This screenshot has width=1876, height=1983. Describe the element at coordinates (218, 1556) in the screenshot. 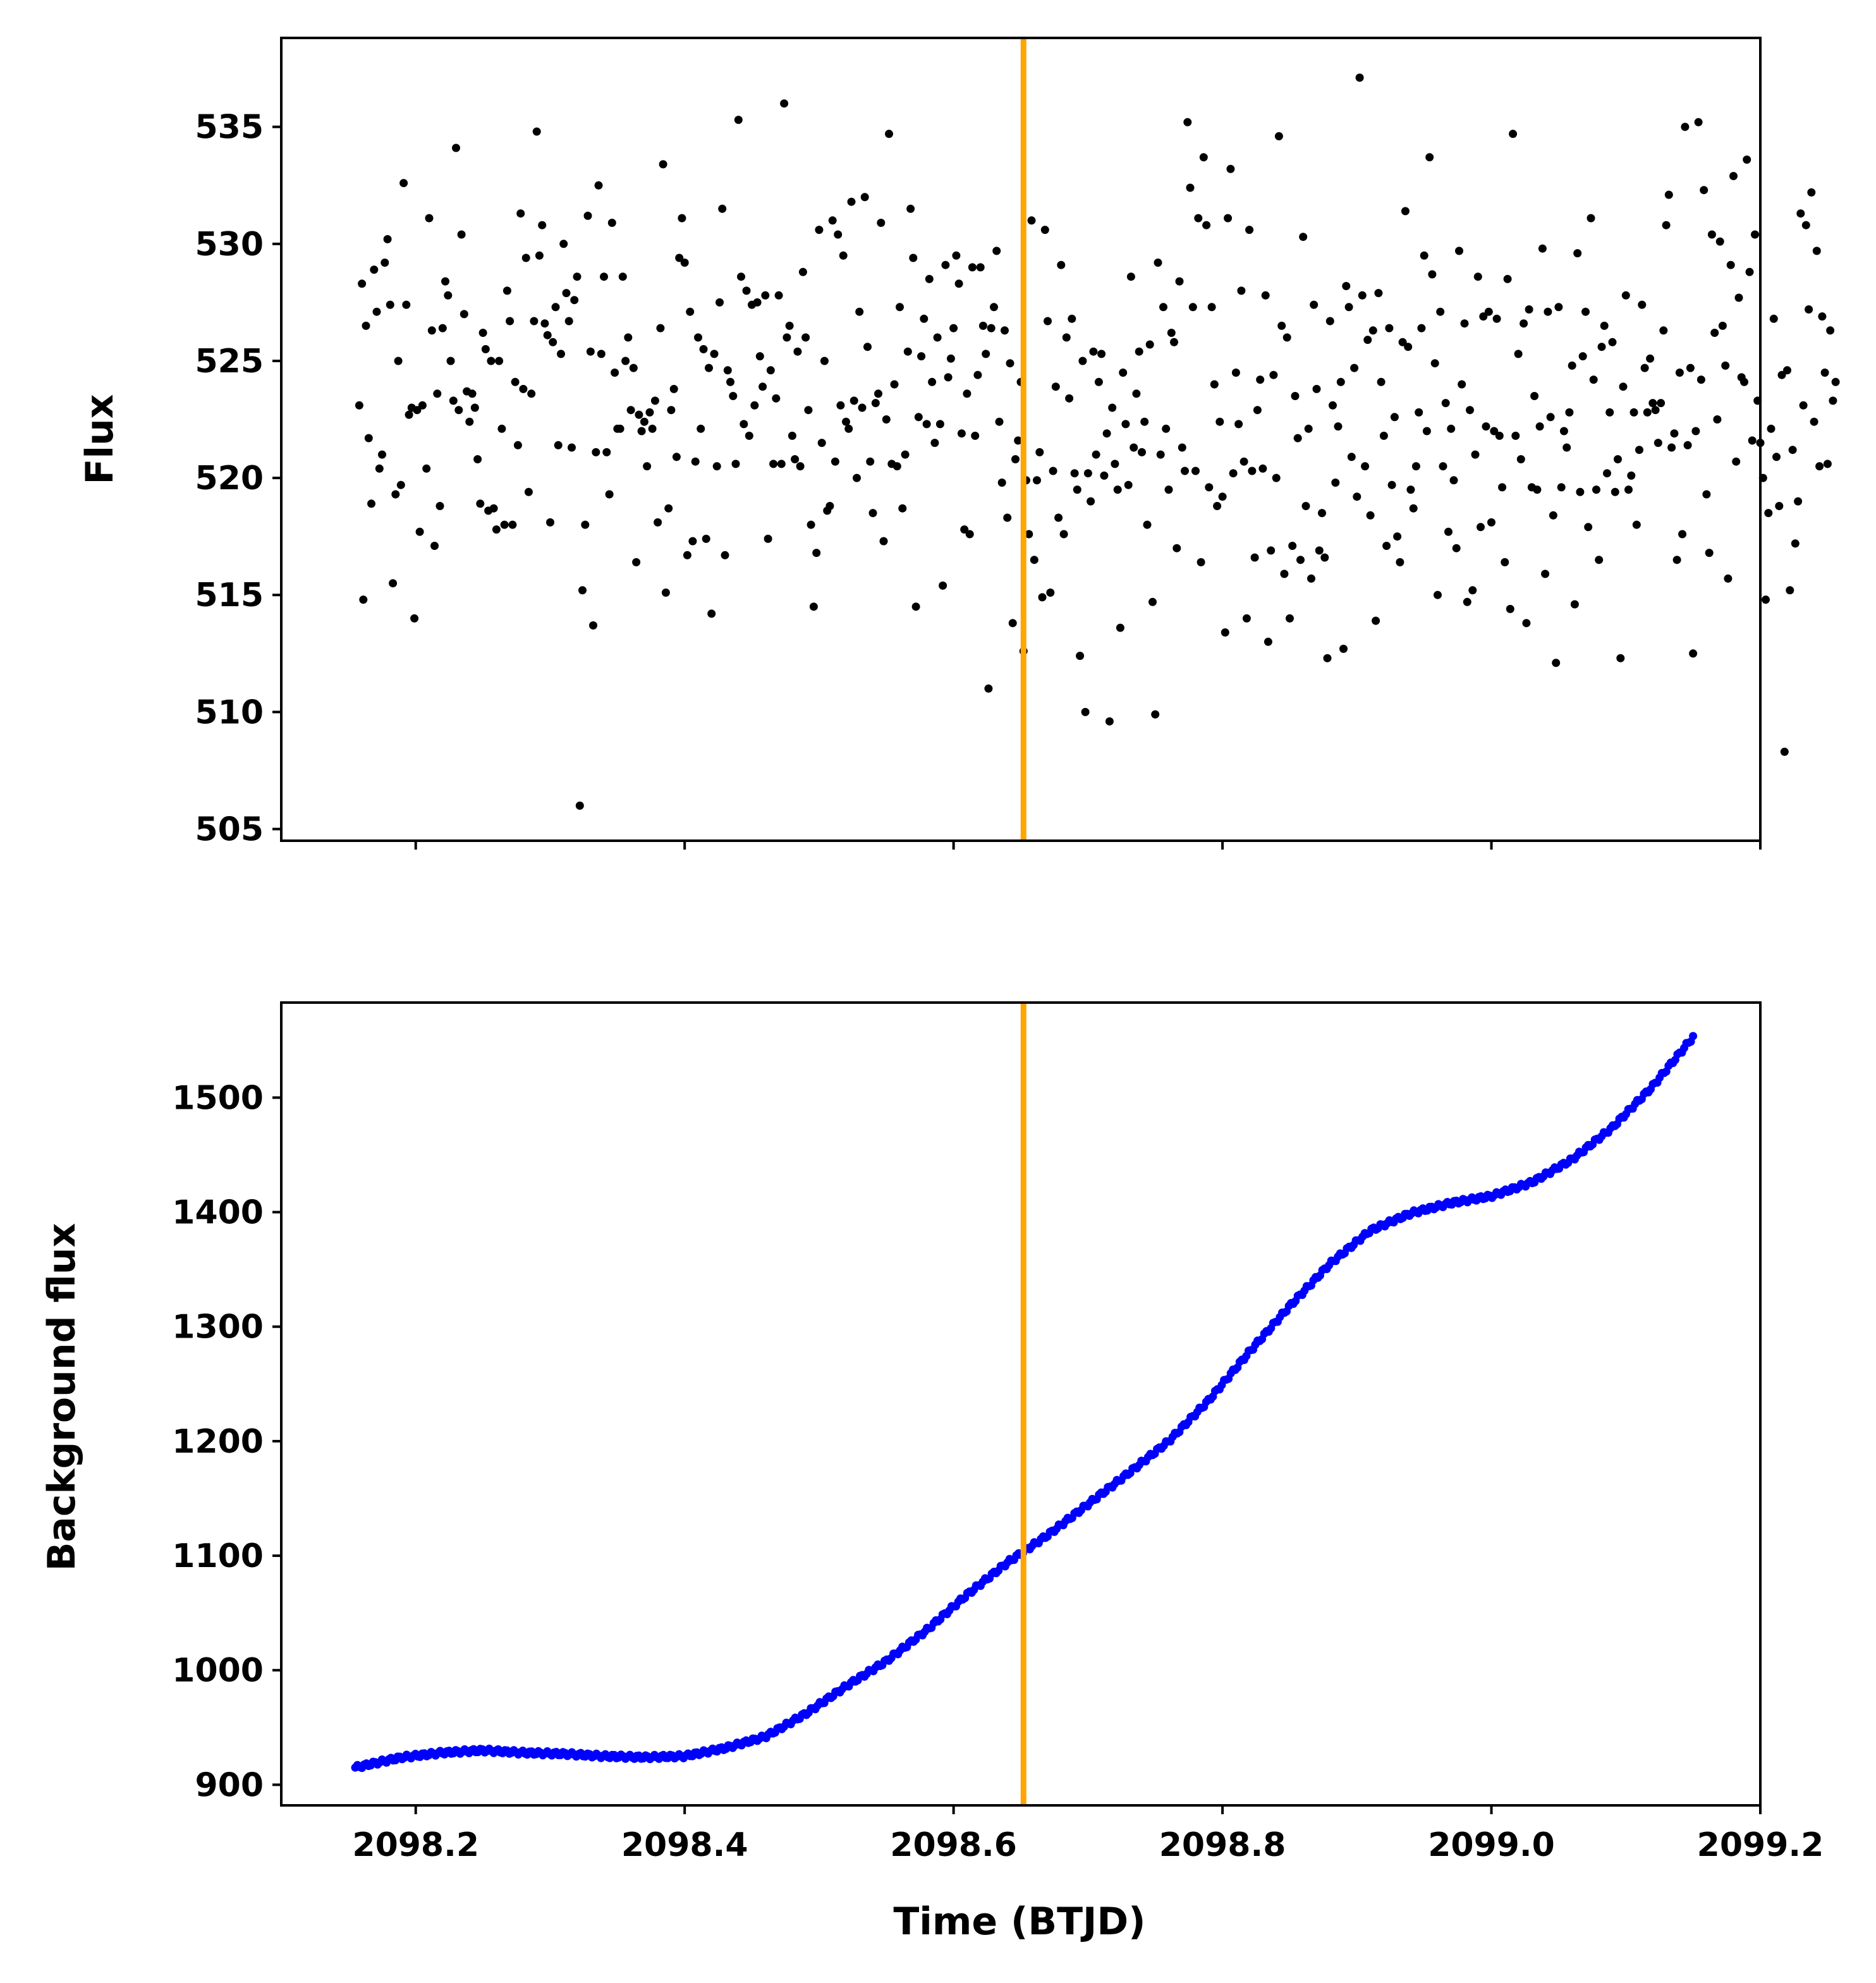

I see `y-tick-label: 1100` at that location.